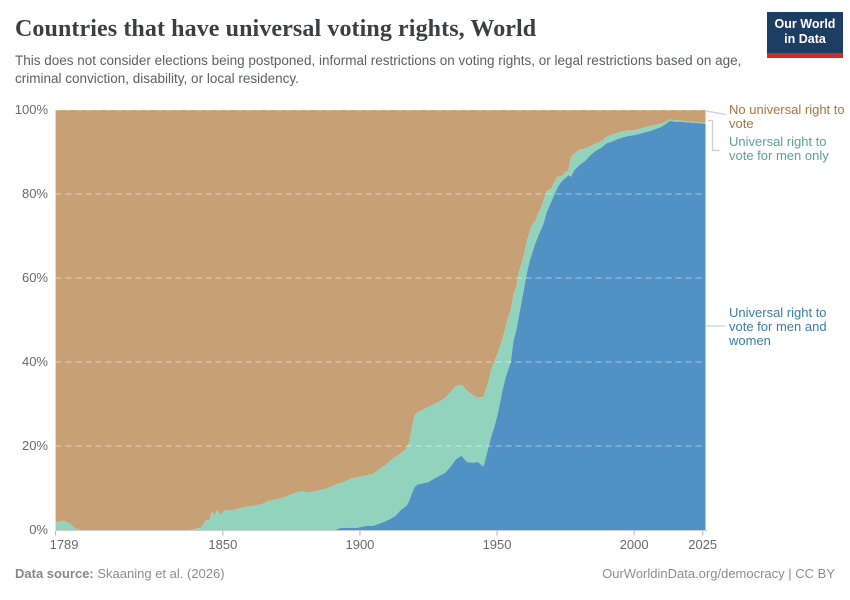 The width and height of the screenshot is (850, 600). Describe the element at coordinates (161, 573) in the screenshot. I see `data-source-value: Skaaning et al. (2026)` at that location.